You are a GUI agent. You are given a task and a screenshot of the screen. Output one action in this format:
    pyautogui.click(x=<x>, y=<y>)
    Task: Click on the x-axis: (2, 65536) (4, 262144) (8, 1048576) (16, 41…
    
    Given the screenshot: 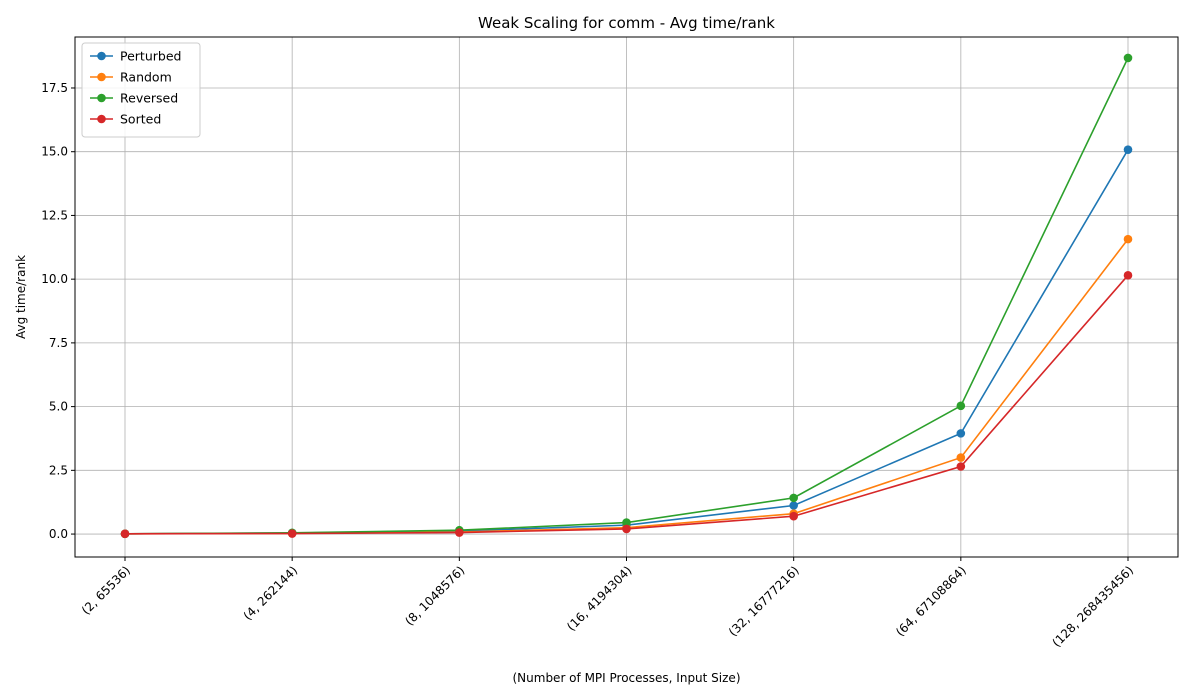 What is the action you would take?
    pyautogui.click(x=607, y=603)
    